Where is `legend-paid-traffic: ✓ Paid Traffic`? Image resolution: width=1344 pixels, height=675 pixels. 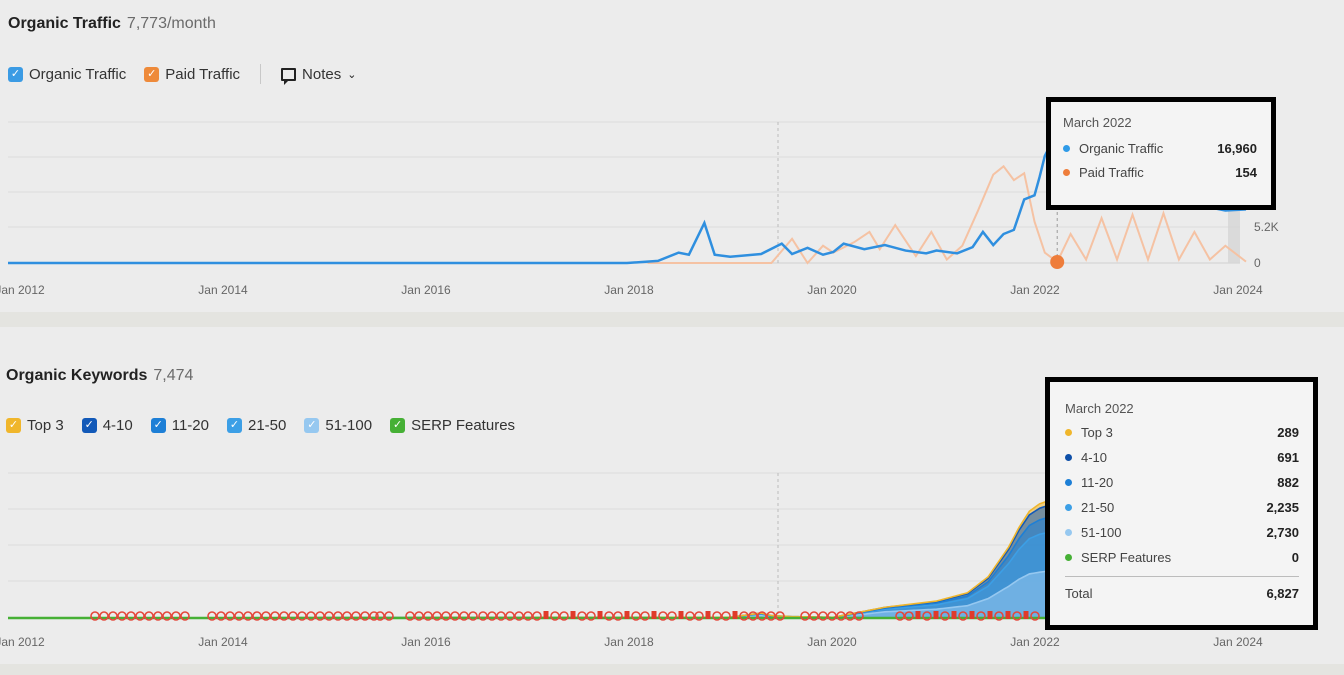
legend-paid-traffic: ✓ Paid Traffic is located at coordinates (192, 74).